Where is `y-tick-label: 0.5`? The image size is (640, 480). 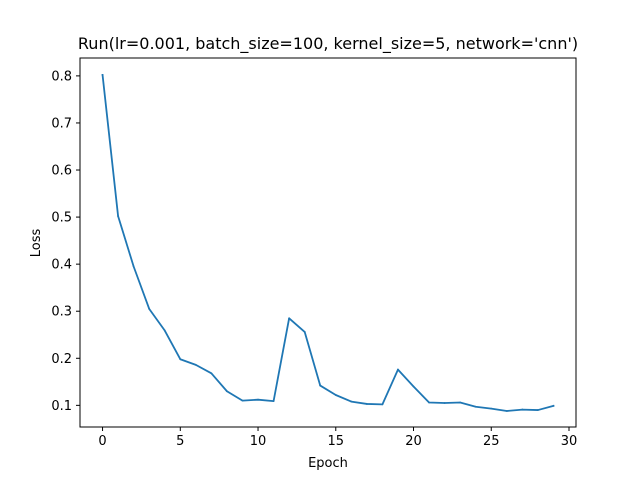
y-tick-label: 0.5 is located at coordinates (61, 218).